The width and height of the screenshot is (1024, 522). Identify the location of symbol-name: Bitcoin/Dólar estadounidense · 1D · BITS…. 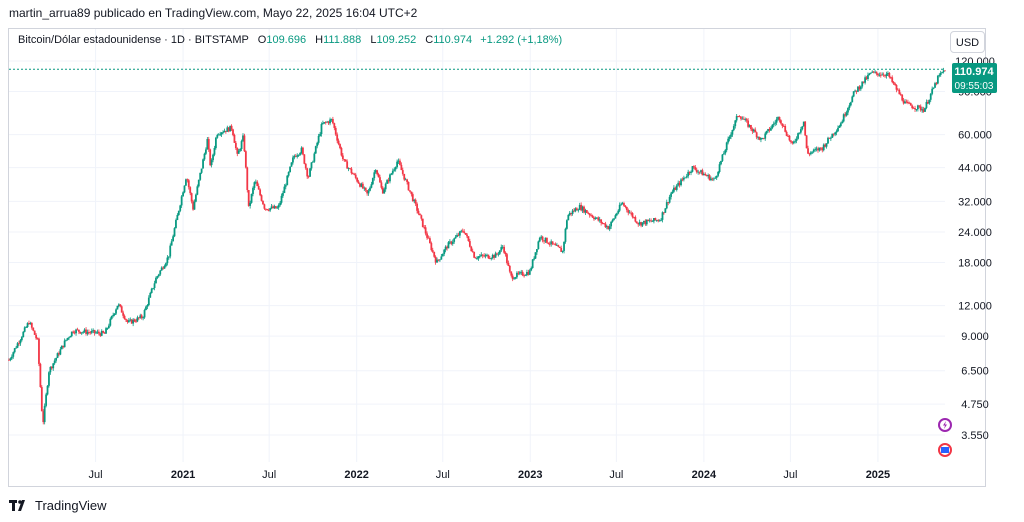
(133, 40).